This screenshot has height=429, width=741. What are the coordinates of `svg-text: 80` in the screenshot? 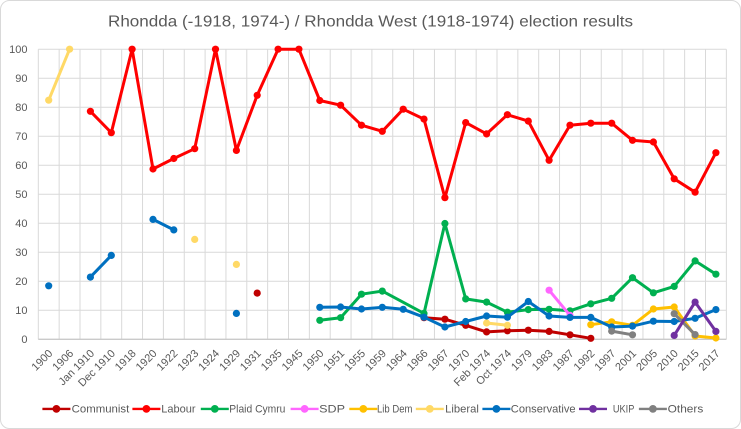 It's located at (21, 108).